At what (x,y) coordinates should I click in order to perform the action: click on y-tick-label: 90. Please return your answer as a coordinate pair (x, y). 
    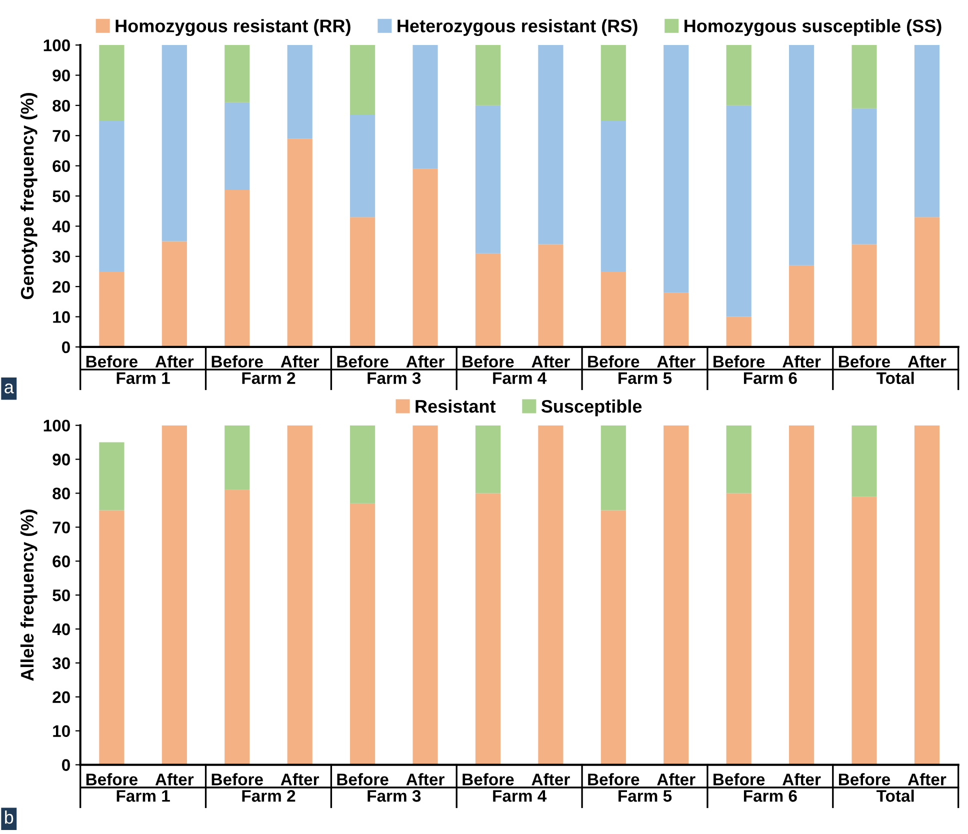
    Looking at the image, I should click on (61, 76).